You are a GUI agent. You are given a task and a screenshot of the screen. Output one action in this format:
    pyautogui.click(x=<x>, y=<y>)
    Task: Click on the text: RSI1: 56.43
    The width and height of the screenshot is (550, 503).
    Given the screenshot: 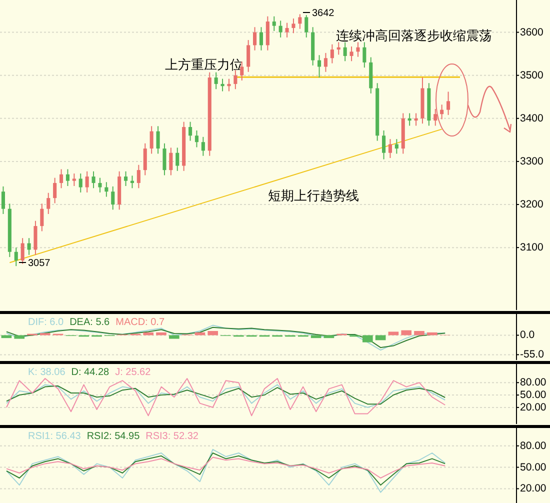 What is the action you would take?
    pyautogui.click(x=55, y=436)
    